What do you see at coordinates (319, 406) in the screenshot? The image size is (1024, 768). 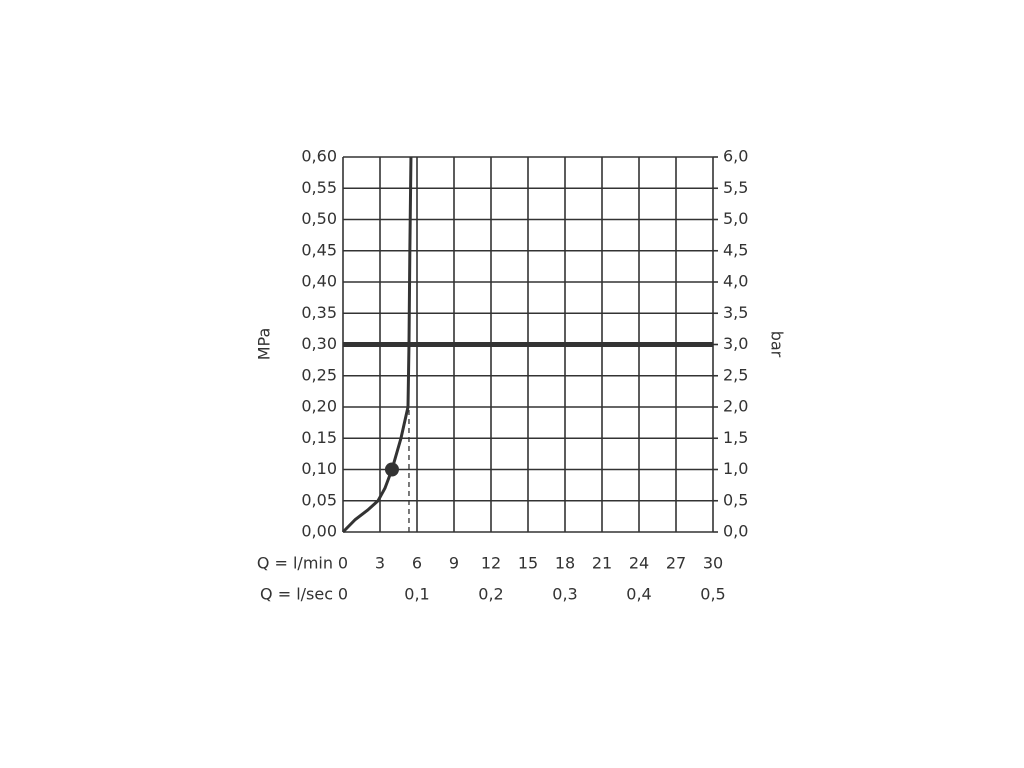 I see `y-tick-label: 0,20` at bounding box center [319, 406].